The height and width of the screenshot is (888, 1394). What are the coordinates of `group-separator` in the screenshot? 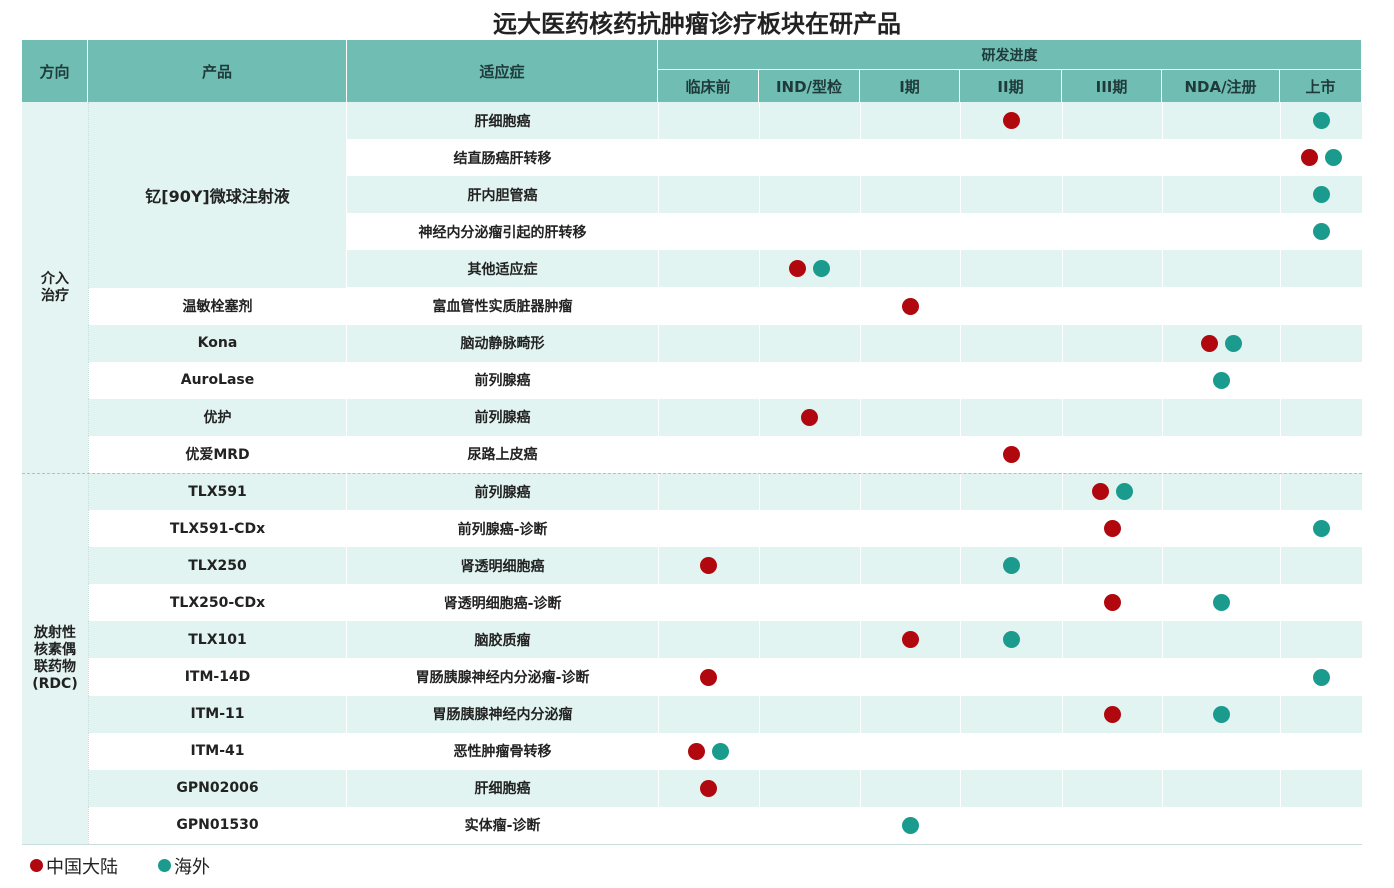 It's located at (692, 473).